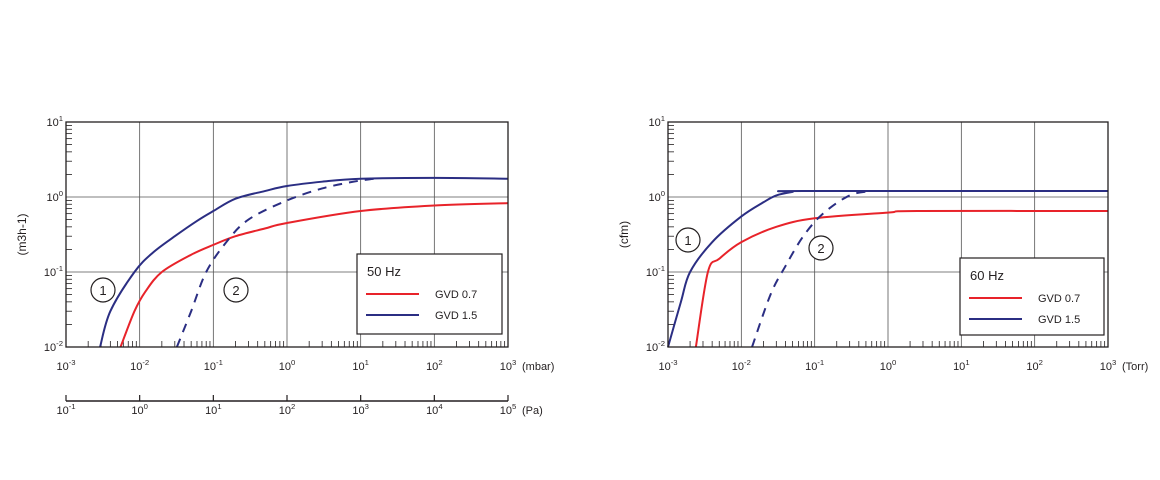 This screenshot has height=480, width=1160. Describe the element at coordinates (213, 409) in the screenshot. I see `pa-tick-label: 10¹` at that location.